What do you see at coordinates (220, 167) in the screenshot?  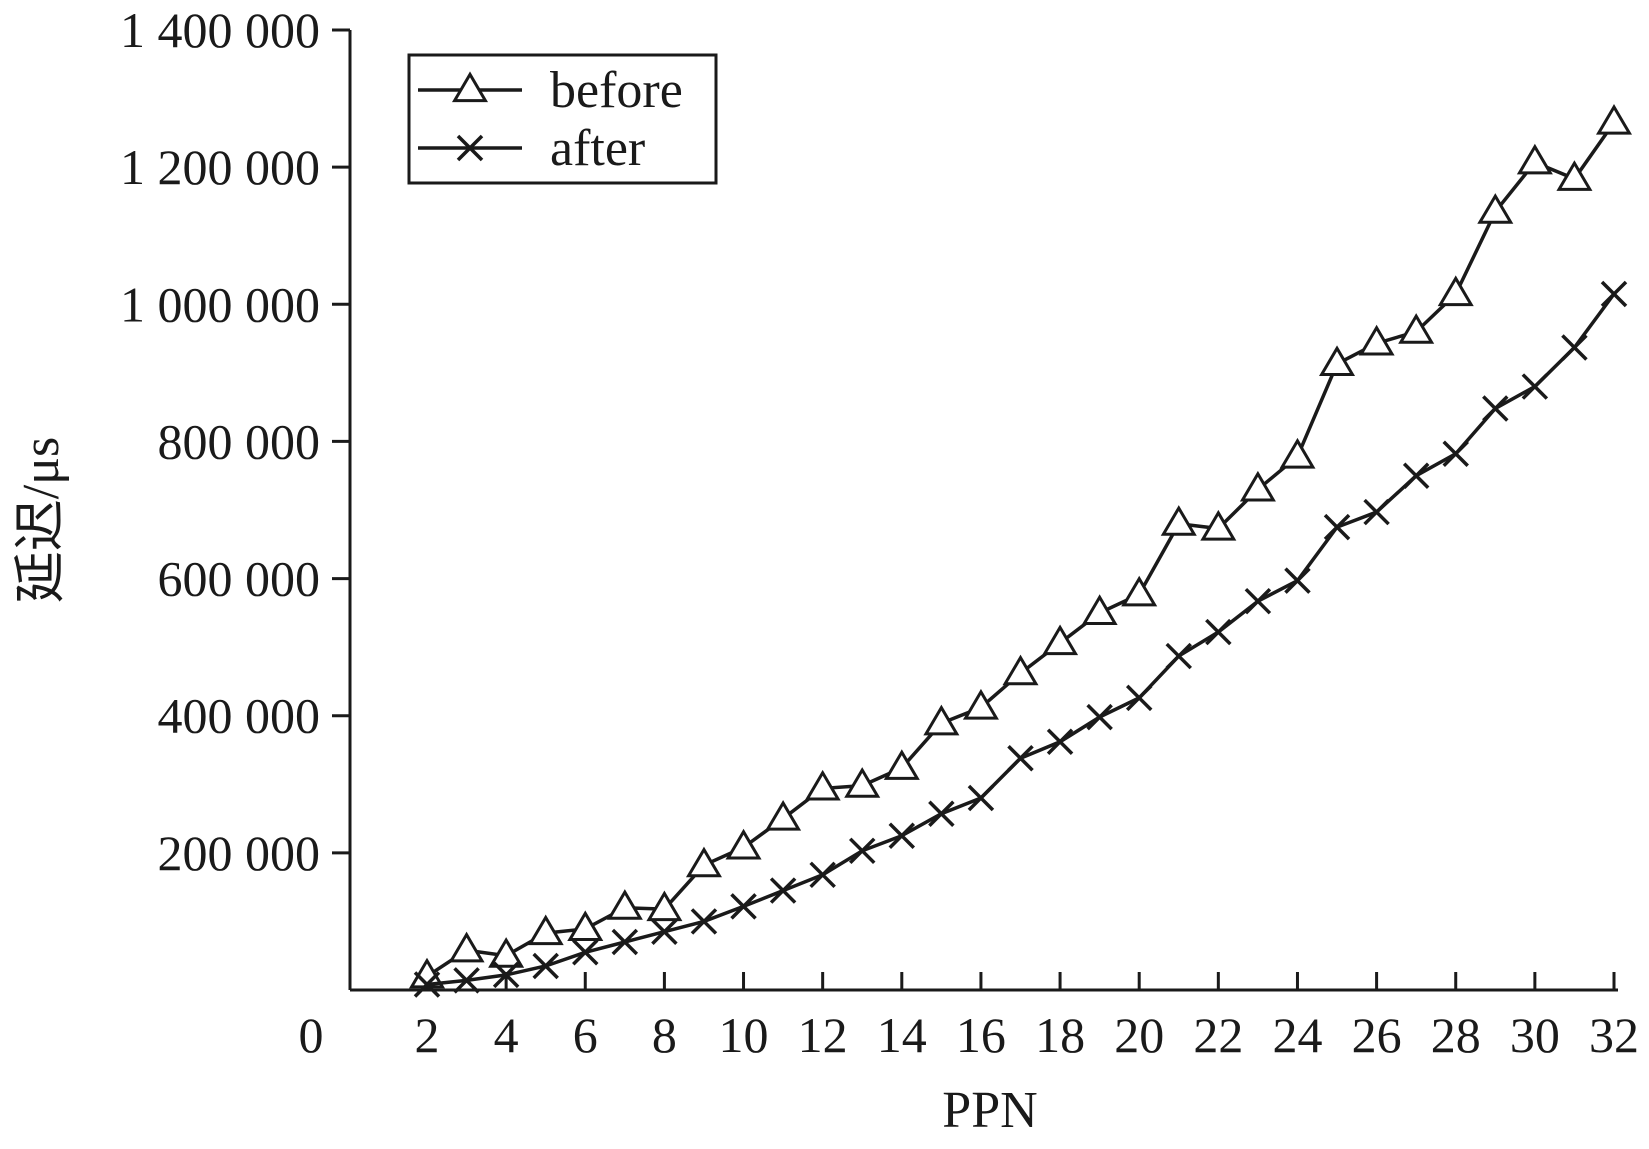 I see `y-tick-label: 1 200 000` at bounding box center [220, 167].